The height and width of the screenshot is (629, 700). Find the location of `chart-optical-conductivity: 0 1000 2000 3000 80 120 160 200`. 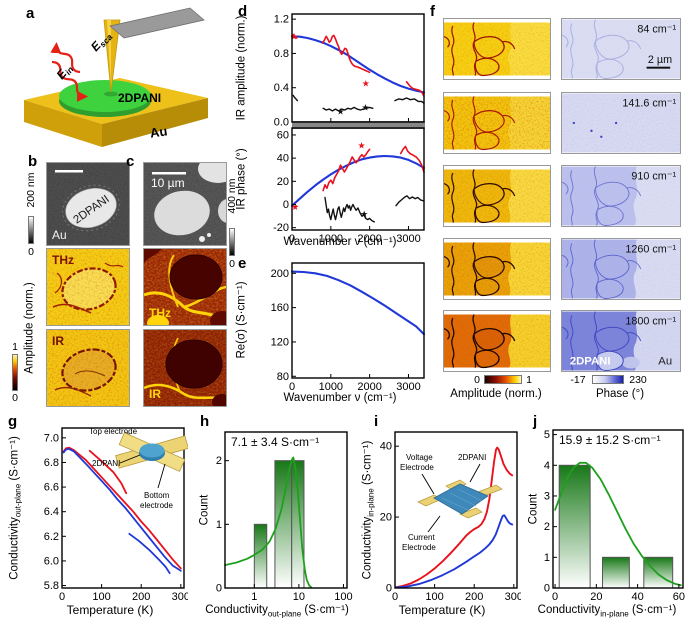

chart-optical-conductivity: 0 1000 2000 3000 80 120 160 200 is located at coordinates (348, 327).